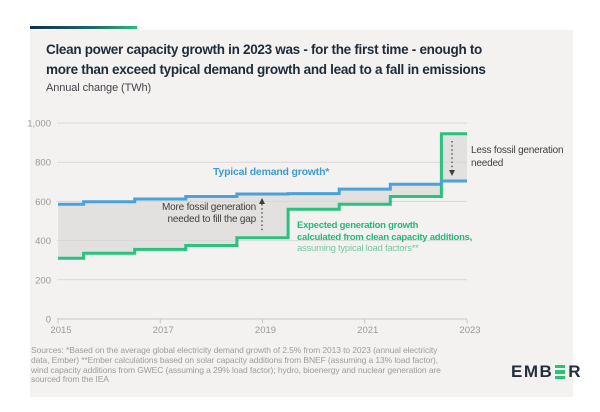  I want to click on svg-text: 2017, so click(163, 330).